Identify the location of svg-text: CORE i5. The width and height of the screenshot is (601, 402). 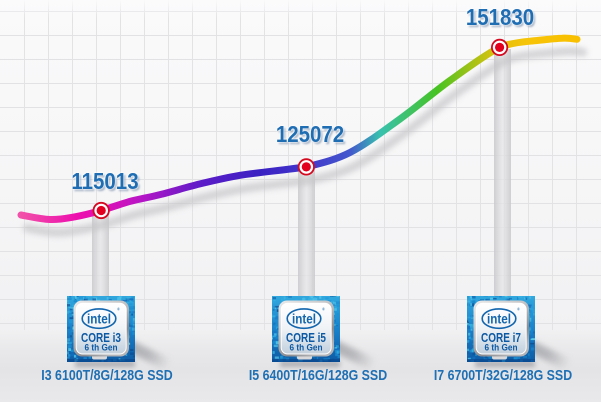
(306, 338).